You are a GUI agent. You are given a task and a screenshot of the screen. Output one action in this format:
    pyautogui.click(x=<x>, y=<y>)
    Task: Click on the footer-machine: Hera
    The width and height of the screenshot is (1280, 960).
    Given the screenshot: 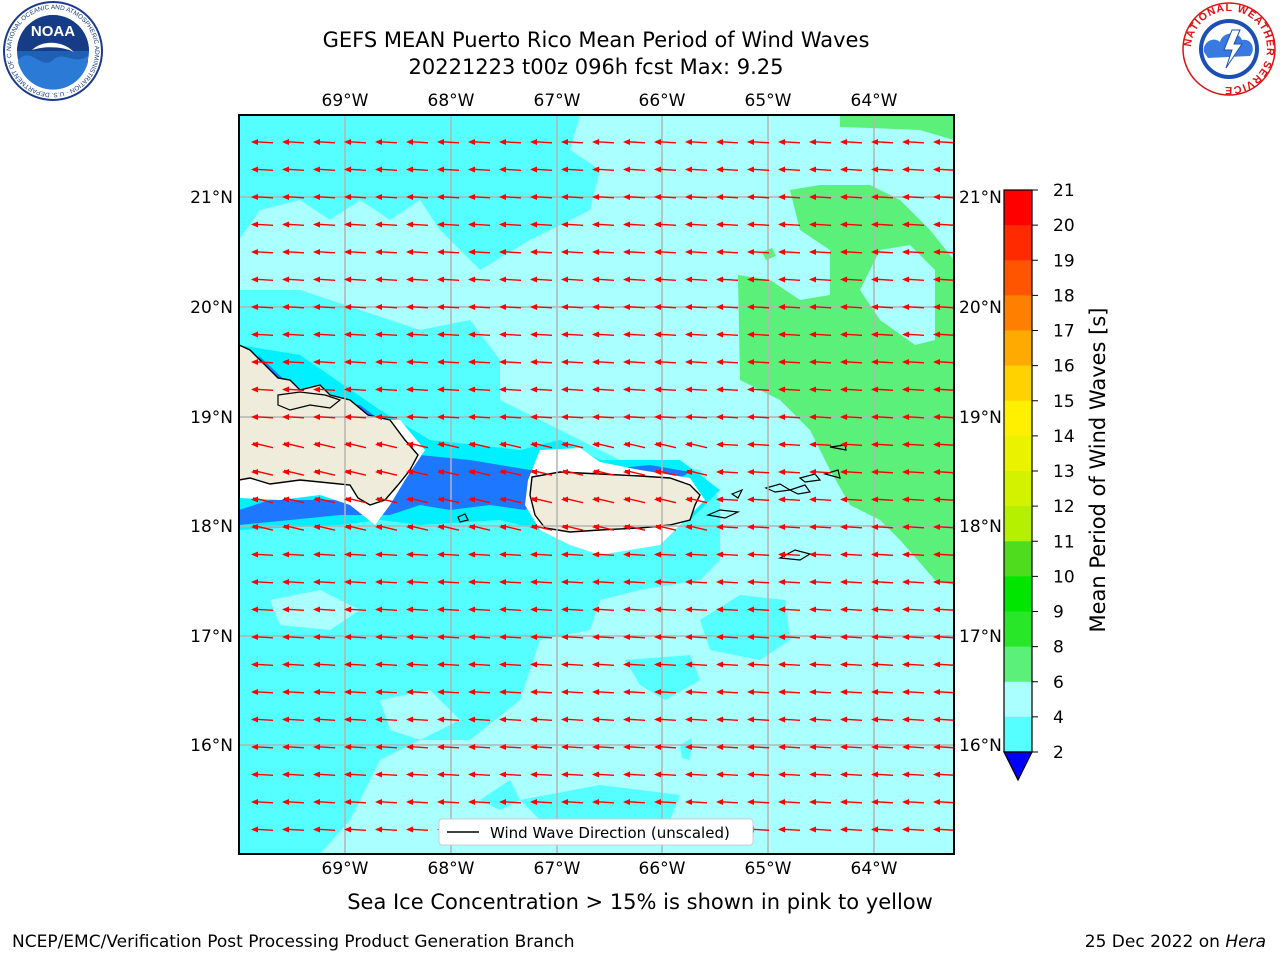 What is the action you would take?
    pyautogui.click(x=1245, y=942)
    